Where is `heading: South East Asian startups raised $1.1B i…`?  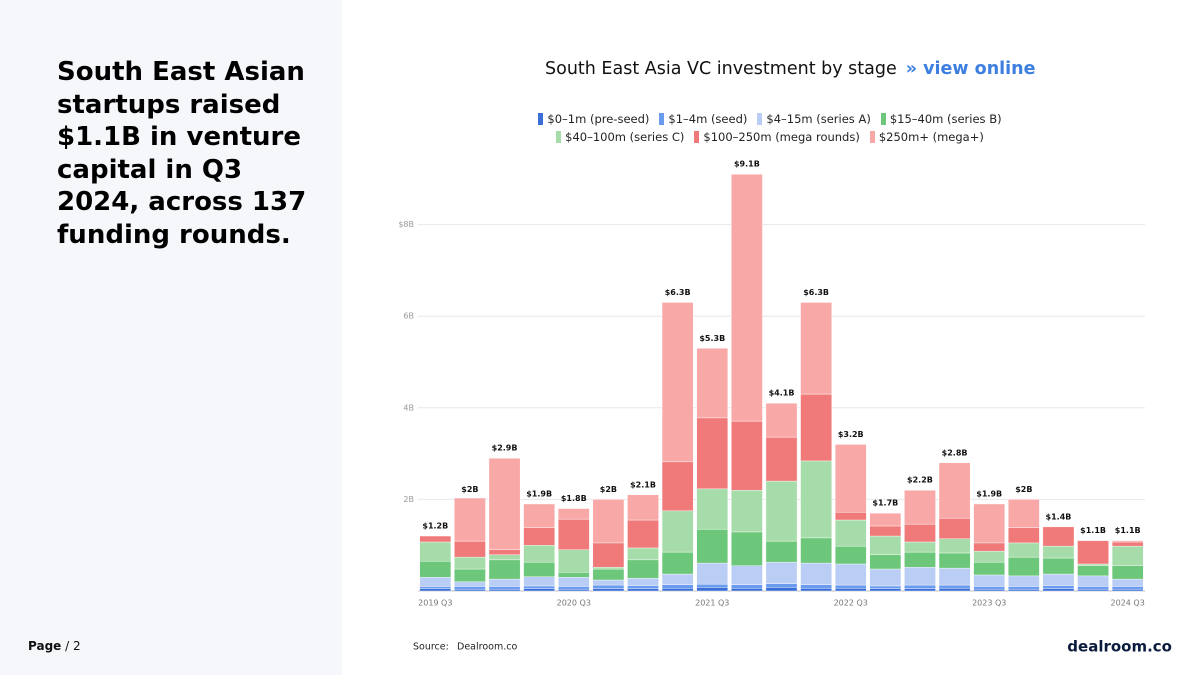
heading: South East Asian startups raised $1.1B i… is located at coordinates (182, 153).